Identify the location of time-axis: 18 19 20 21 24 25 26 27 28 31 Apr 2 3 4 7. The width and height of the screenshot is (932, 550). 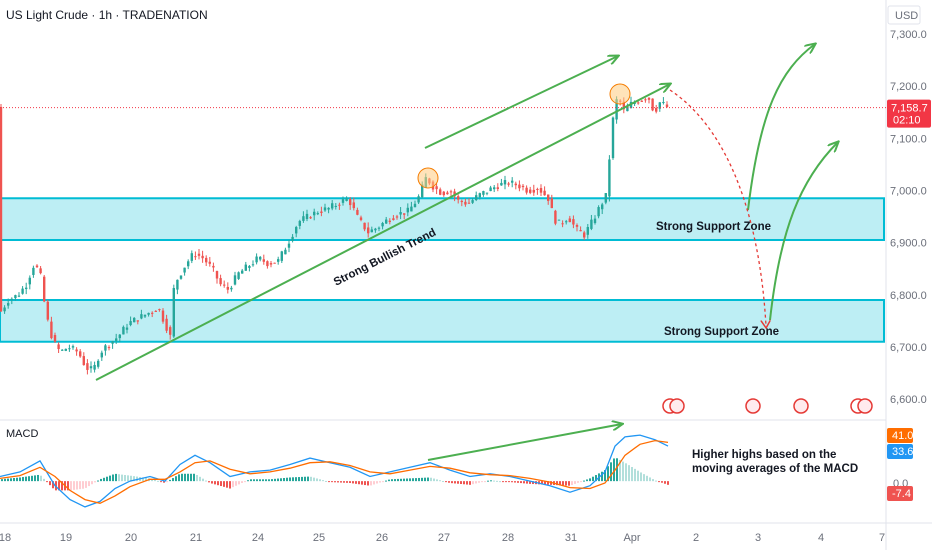
(442, 538).